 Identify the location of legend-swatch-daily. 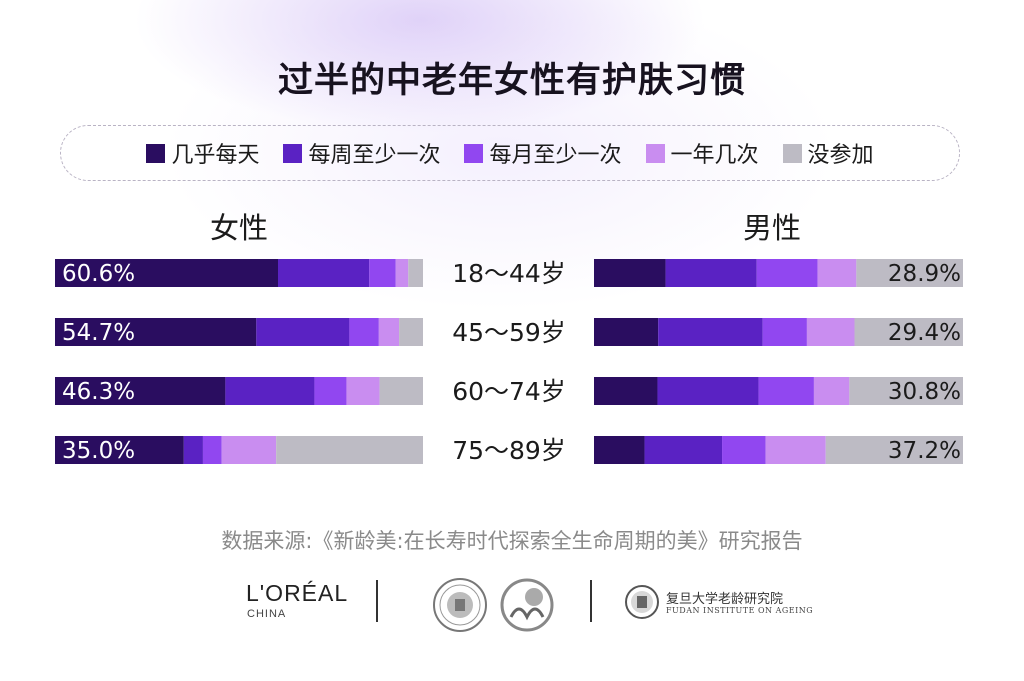
(156, 153).